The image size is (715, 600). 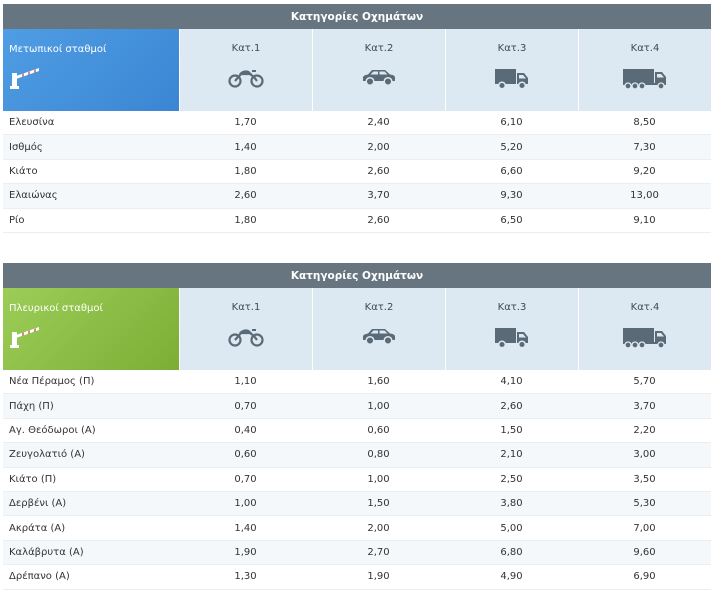 I want to click on station-name: Ισθμός, so click(x=26, y=147).